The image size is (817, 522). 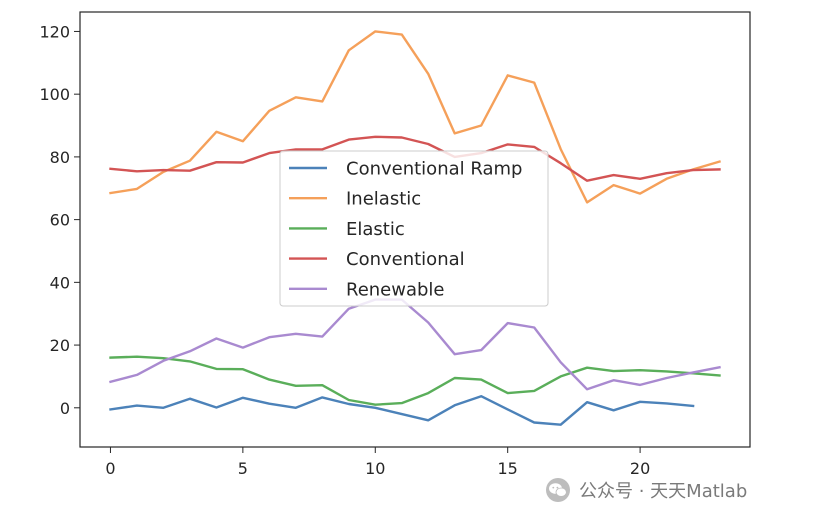 What do you see at coordinates (640, 468) in the screenshot?
I see `x-tick-label: 20` at bounding box center [640, 468].